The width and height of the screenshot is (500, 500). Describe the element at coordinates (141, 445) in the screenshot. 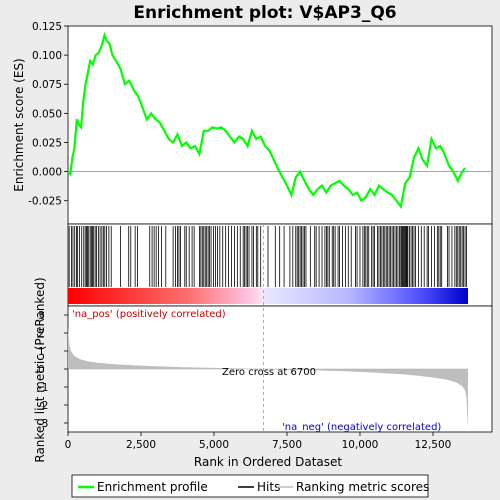

I see `x-tick-label: 2,500` at that location.